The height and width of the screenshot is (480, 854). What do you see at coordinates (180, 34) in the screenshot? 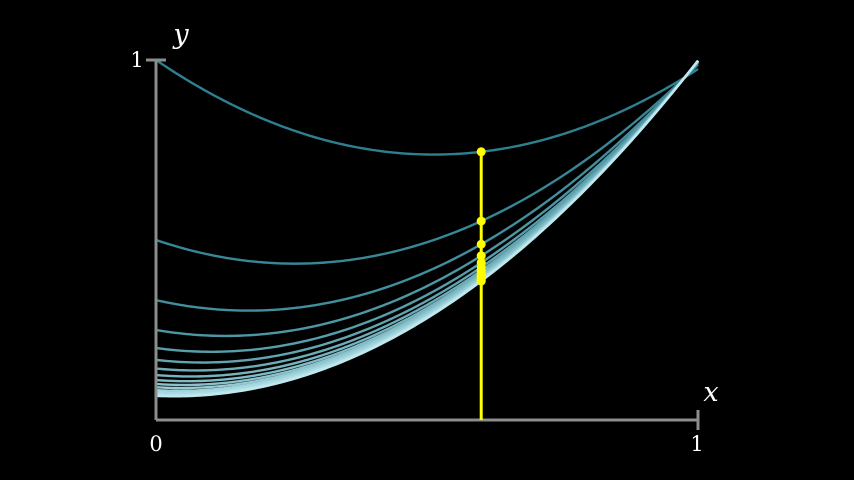
I see `y-axis-label: y` at bounding box center [180, 34].